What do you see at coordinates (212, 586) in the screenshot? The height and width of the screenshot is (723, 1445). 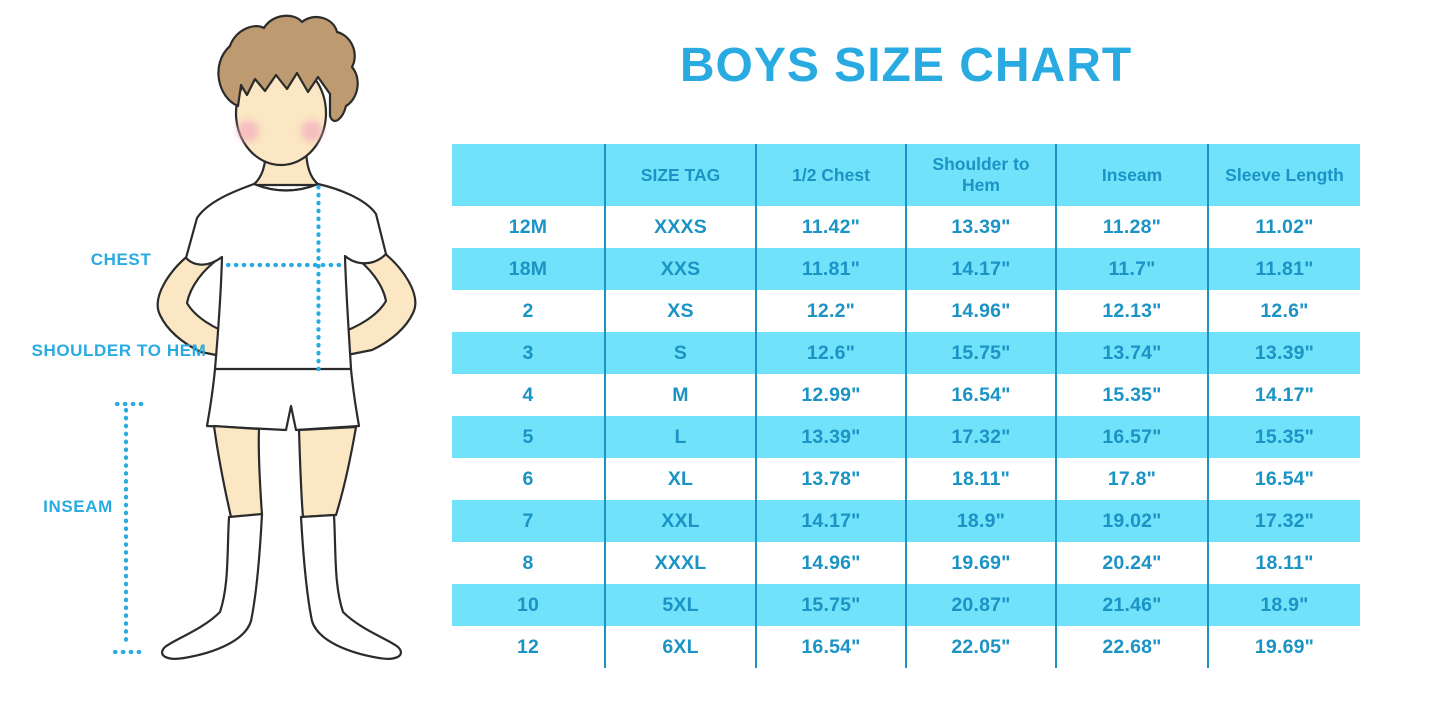 I see `boy-left-sock` at bounding box center [212, 586].